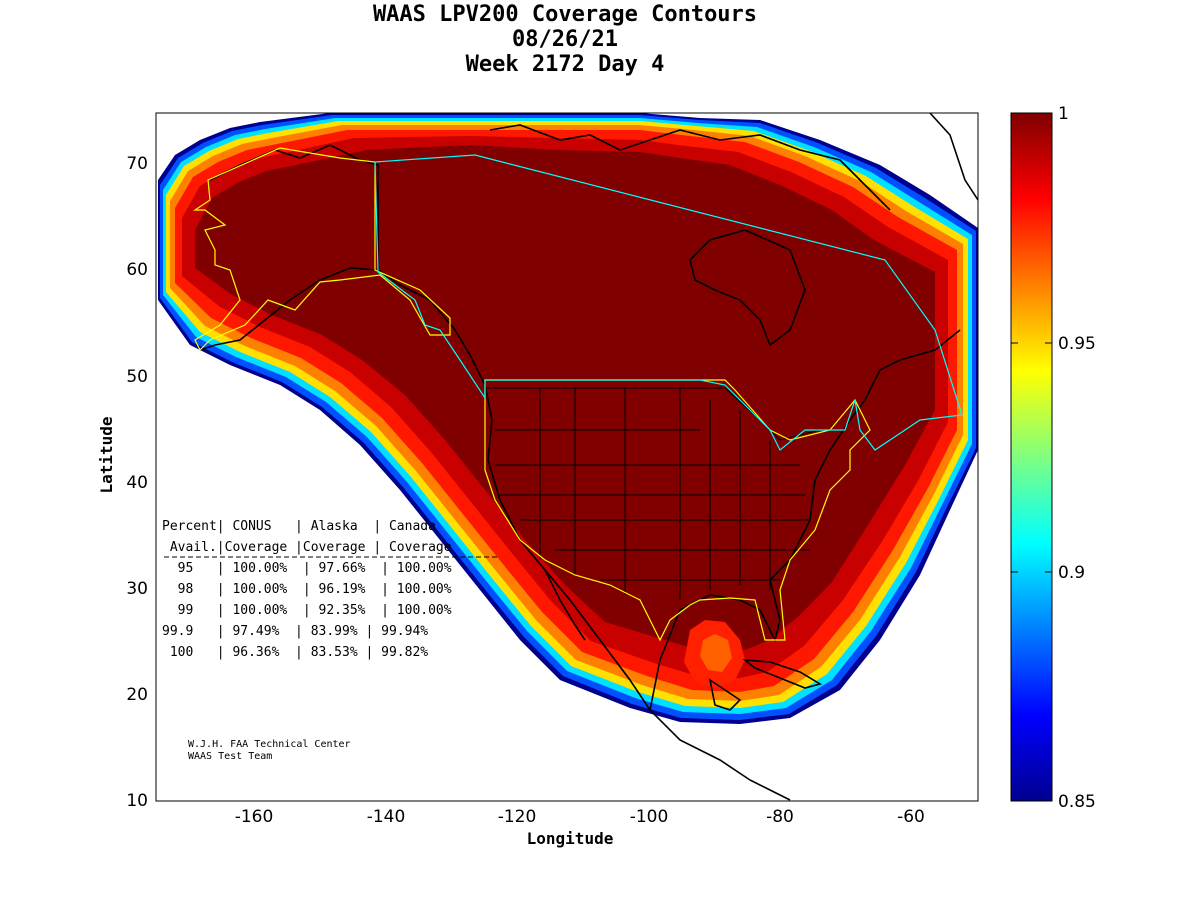 The image size is (1200, 900). I want to click on conus-service-volume, so click(677, 510).